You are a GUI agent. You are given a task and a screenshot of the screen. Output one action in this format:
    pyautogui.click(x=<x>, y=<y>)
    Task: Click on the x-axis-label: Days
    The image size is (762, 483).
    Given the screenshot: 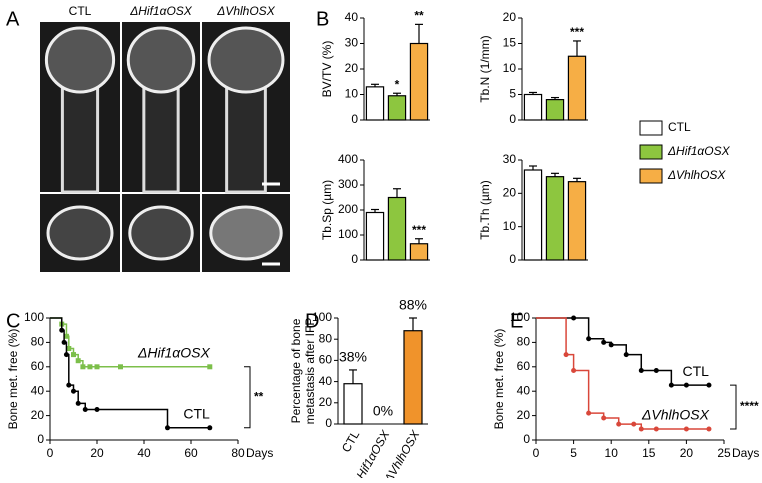 What is the action you would take?
    pyautogui.click(x=259, y=453)
    